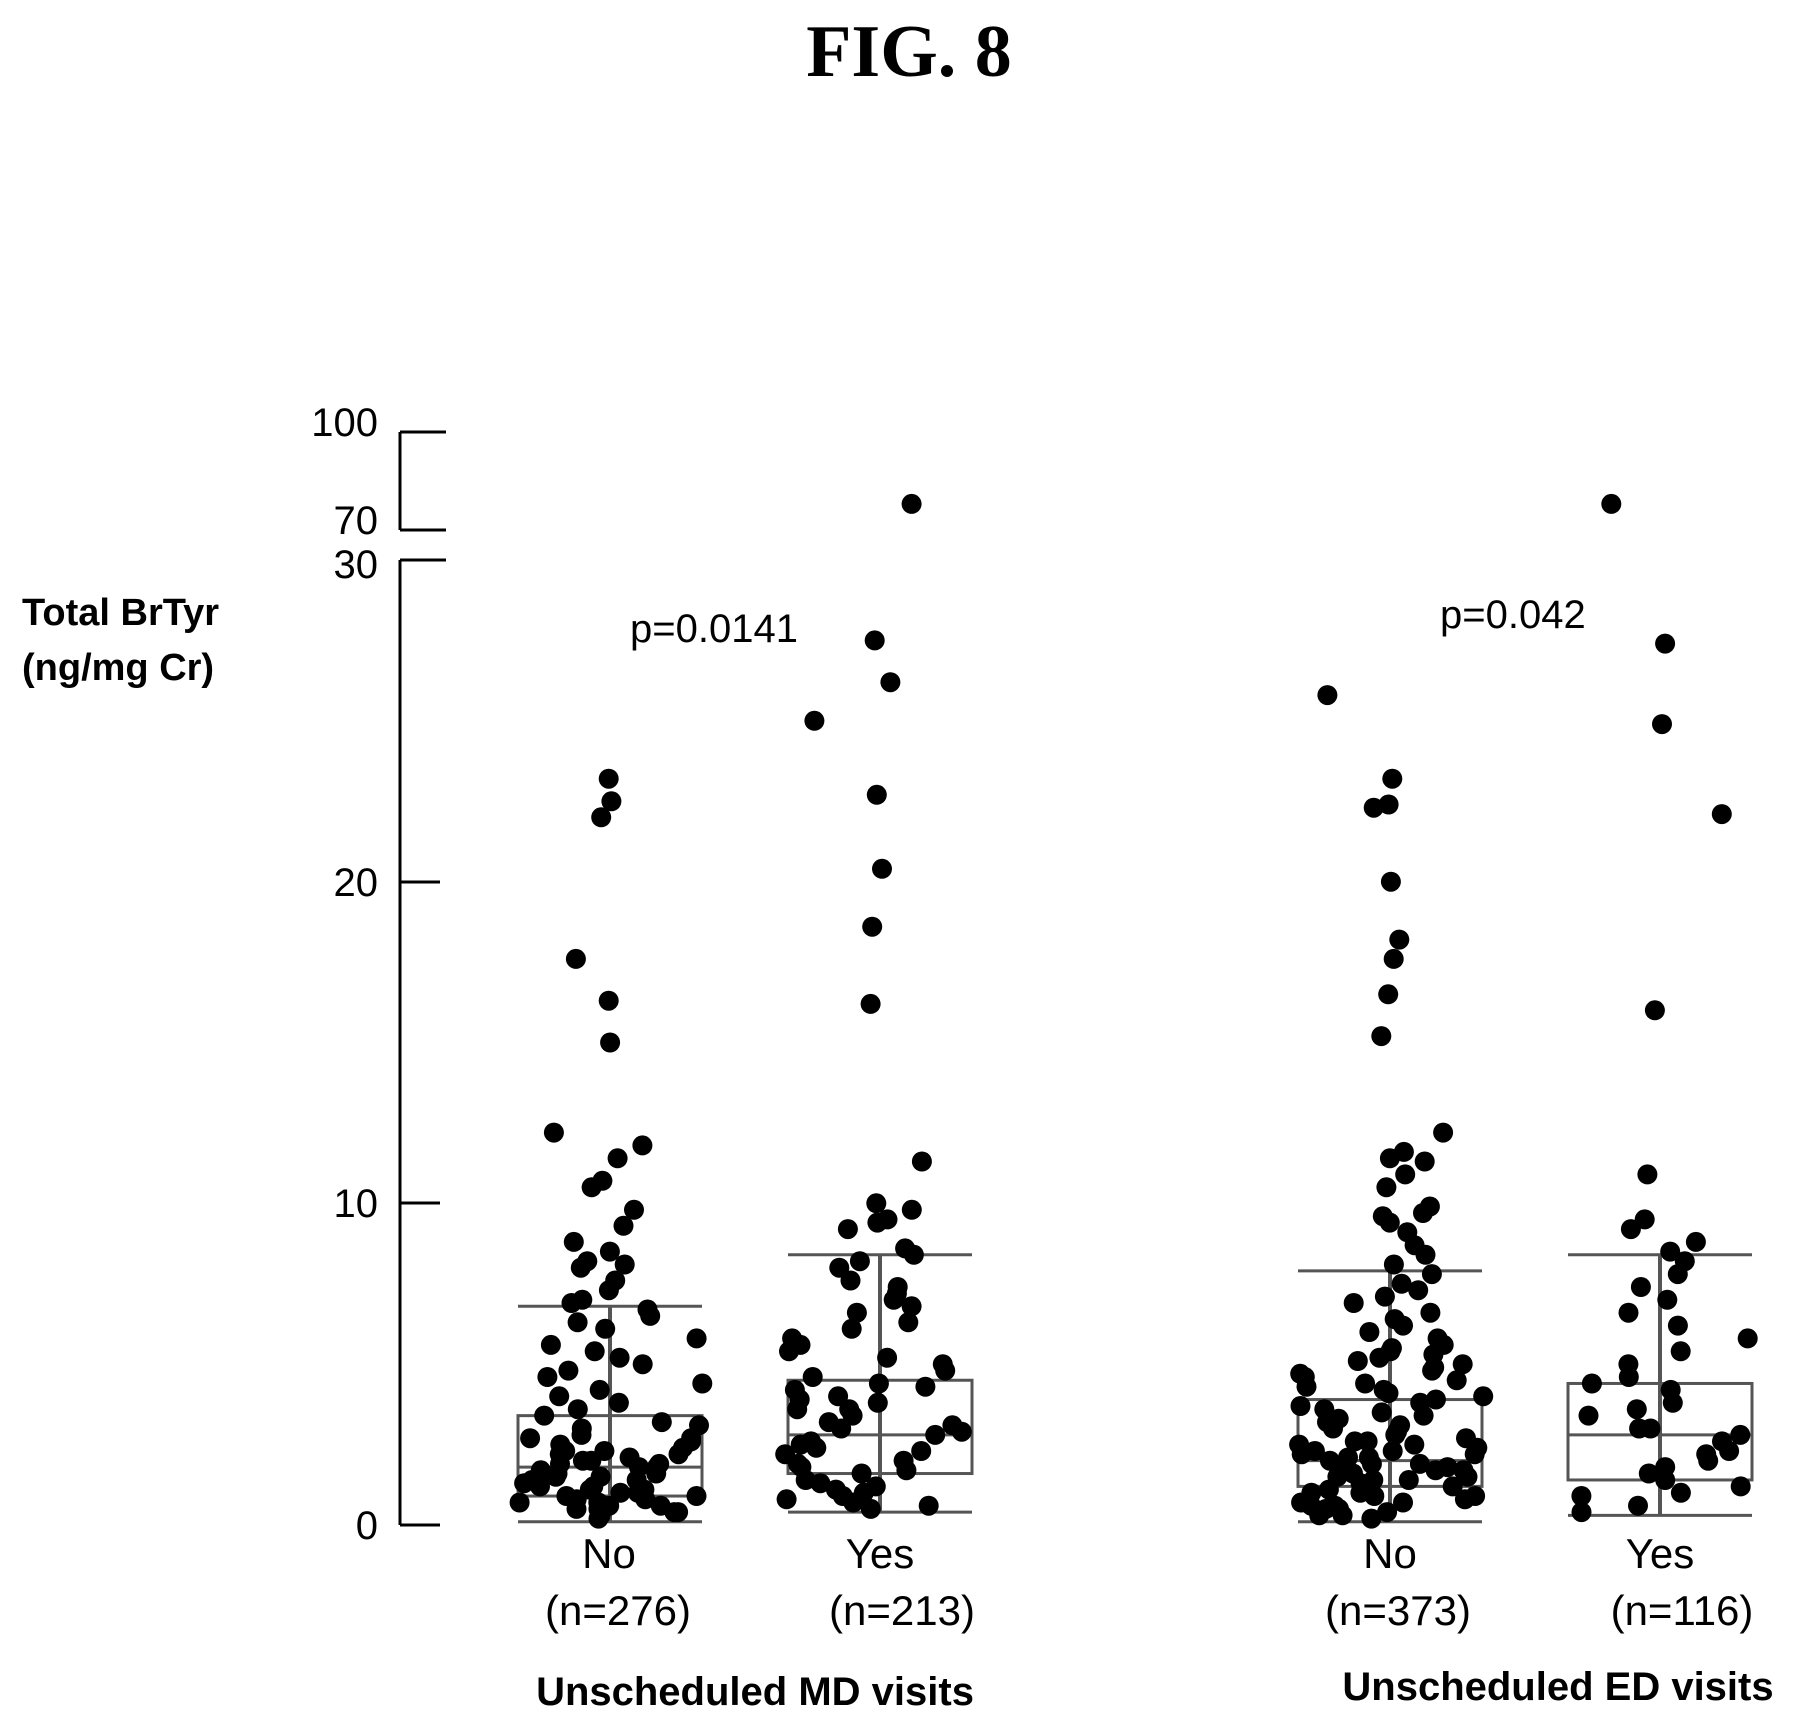  I want to click on category-label-md-no: No, so click(609, 1553).